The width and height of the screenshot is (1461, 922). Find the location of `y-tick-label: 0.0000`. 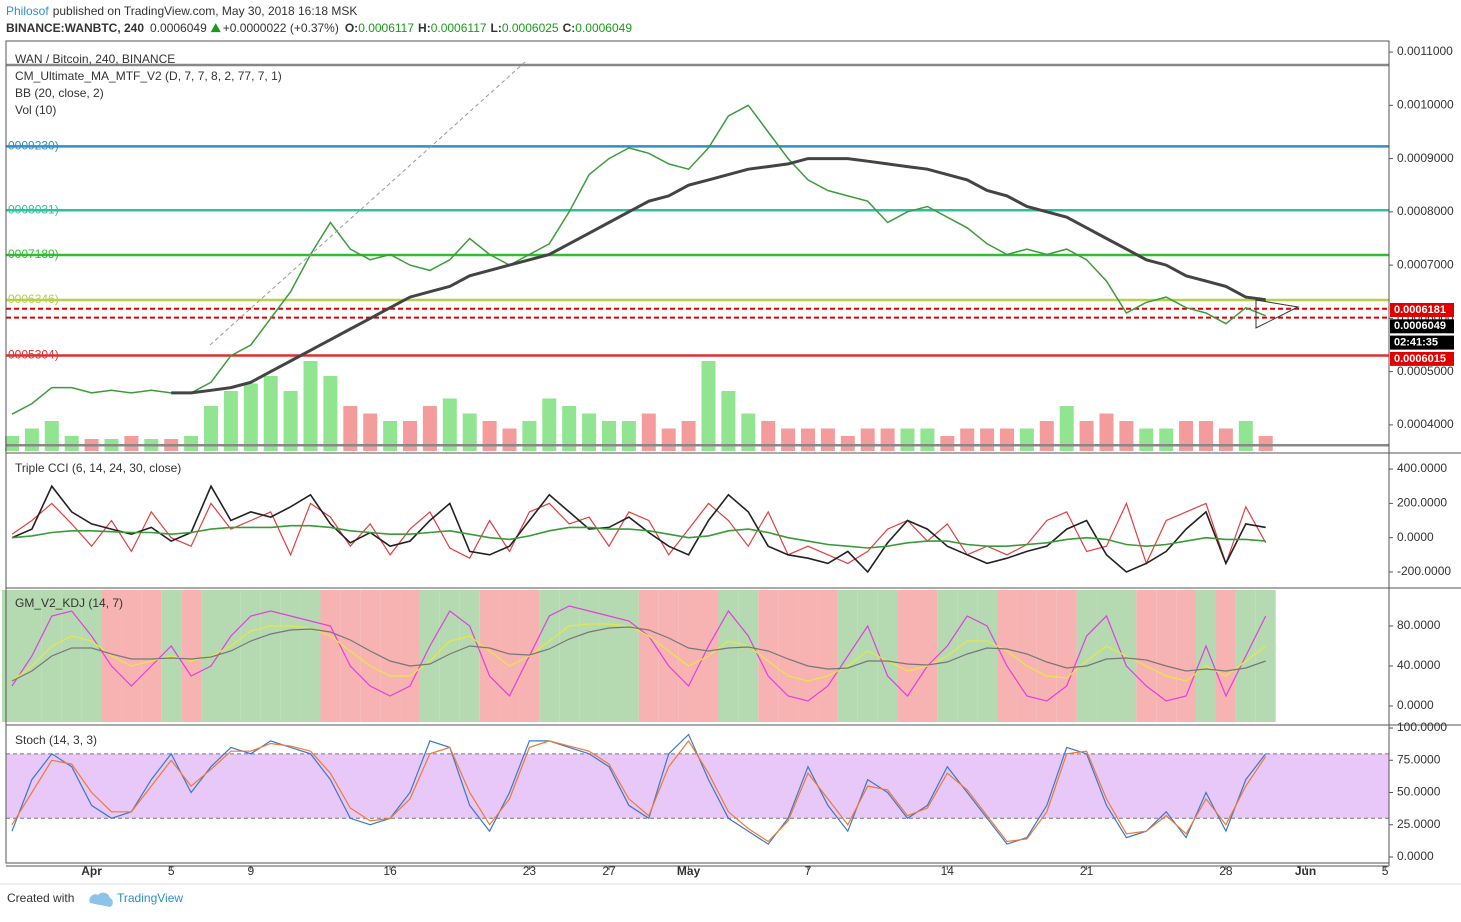

y-tick-label: 0.0000 is located at coordinates (1415, 537).